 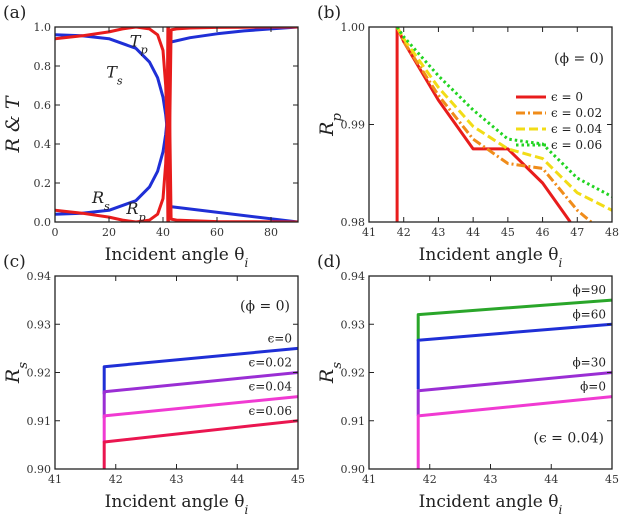 I want to click on curve-label: ϵ=0.06, so click(x=271, y=411).